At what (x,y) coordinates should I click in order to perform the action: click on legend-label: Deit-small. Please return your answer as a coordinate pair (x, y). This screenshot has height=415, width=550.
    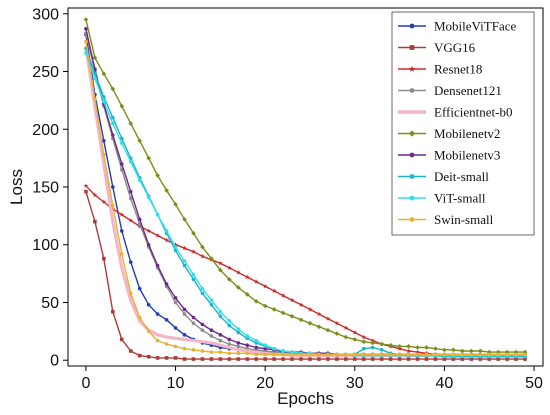
    Looking at the image, I should click on (461, 176).